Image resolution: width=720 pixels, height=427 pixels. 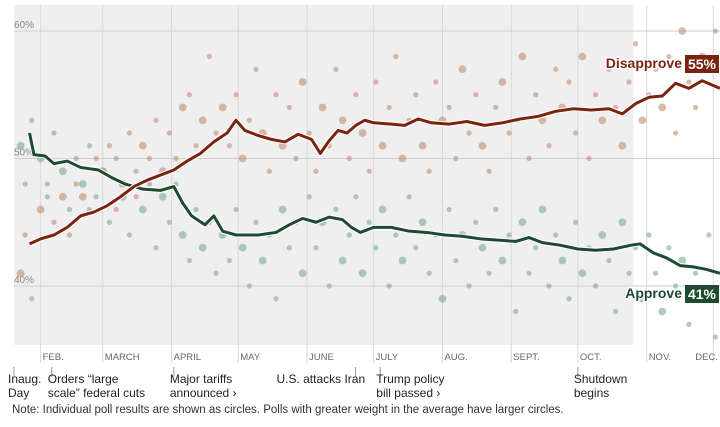 I want to click on event-line: scale” federal cuts, so click(x=96, y=393).